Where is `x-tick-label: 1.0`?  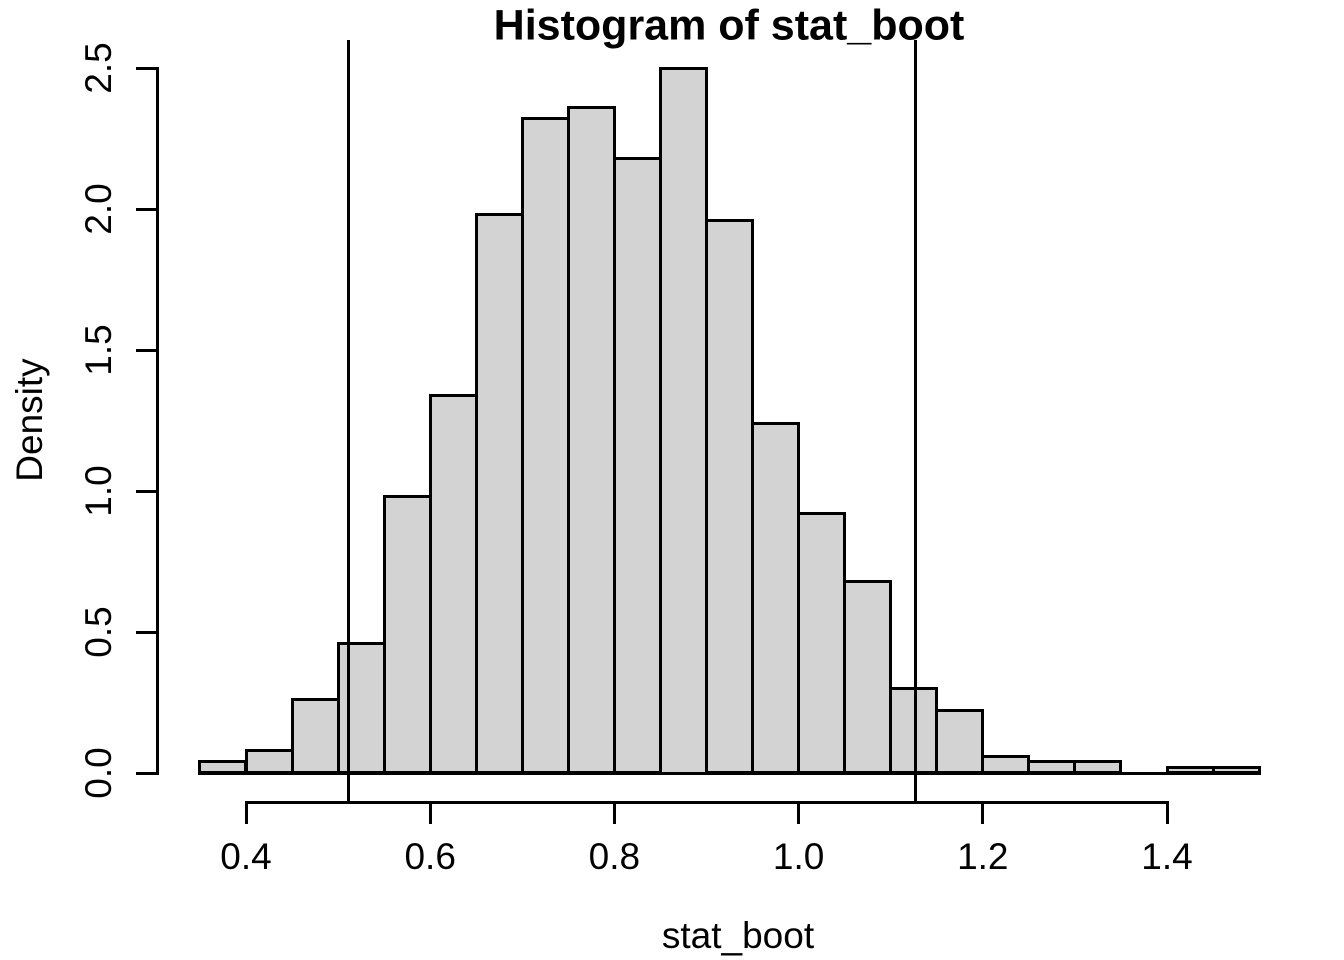 x-tick-label: 1.0 is located at coordinates (798, 856).